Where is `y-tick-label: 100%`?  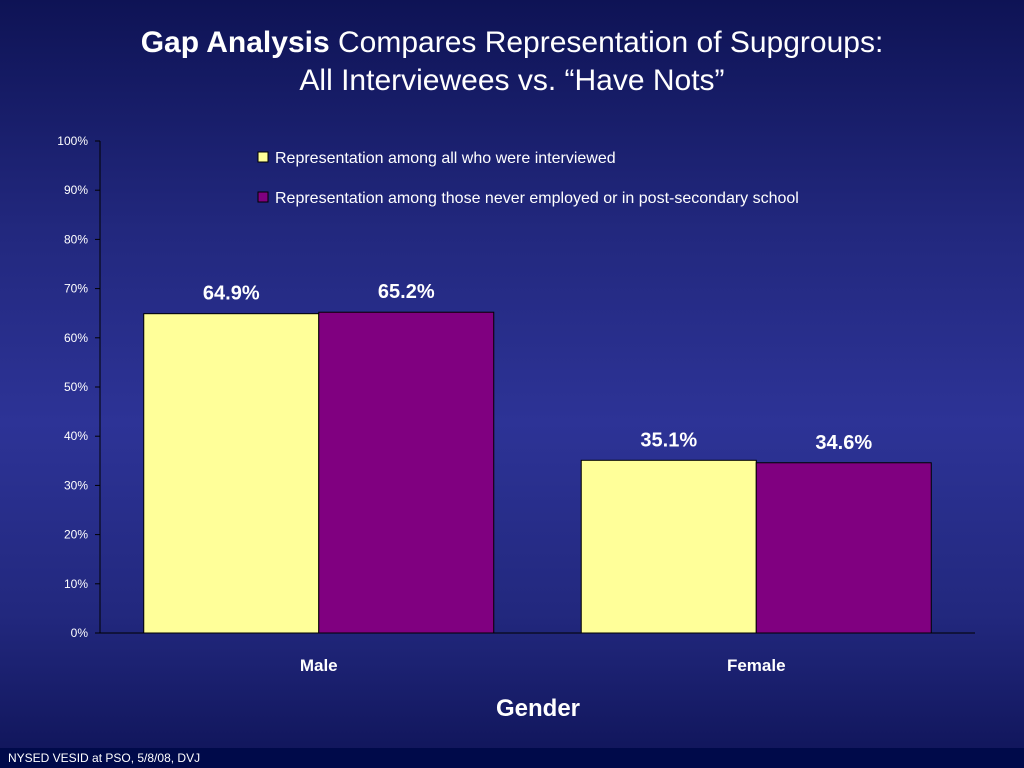 y-tick-label: 100% is located at coordinates (72, 141).